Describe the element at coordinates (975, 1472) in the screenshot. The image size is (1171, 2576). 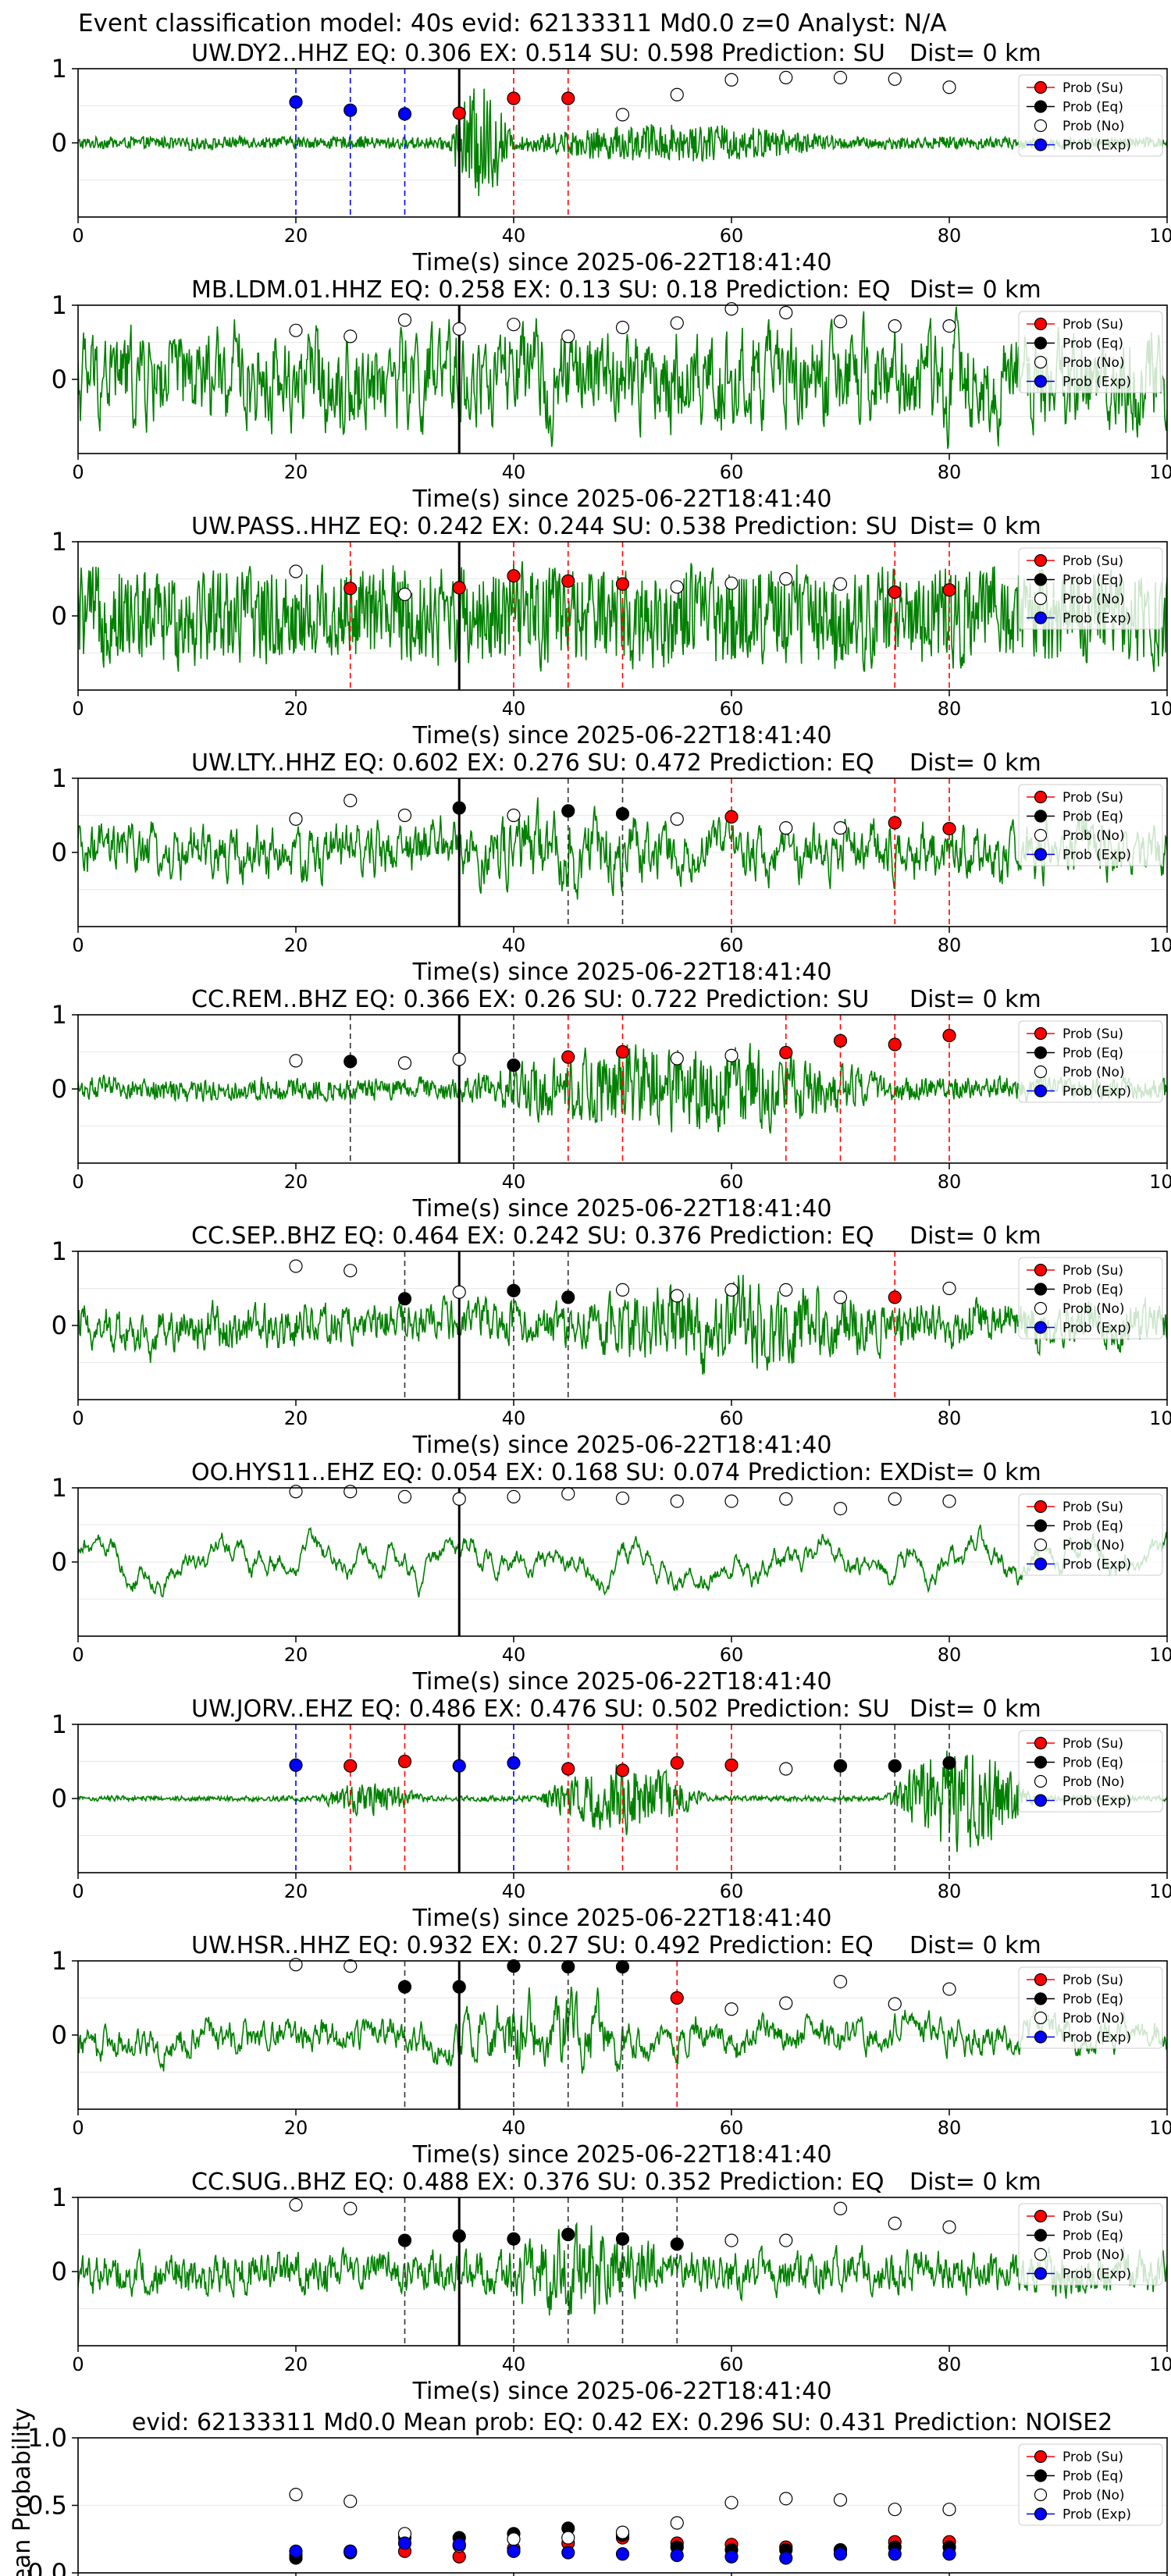
I see `panel-distance: Dist= 0 km` at that location.